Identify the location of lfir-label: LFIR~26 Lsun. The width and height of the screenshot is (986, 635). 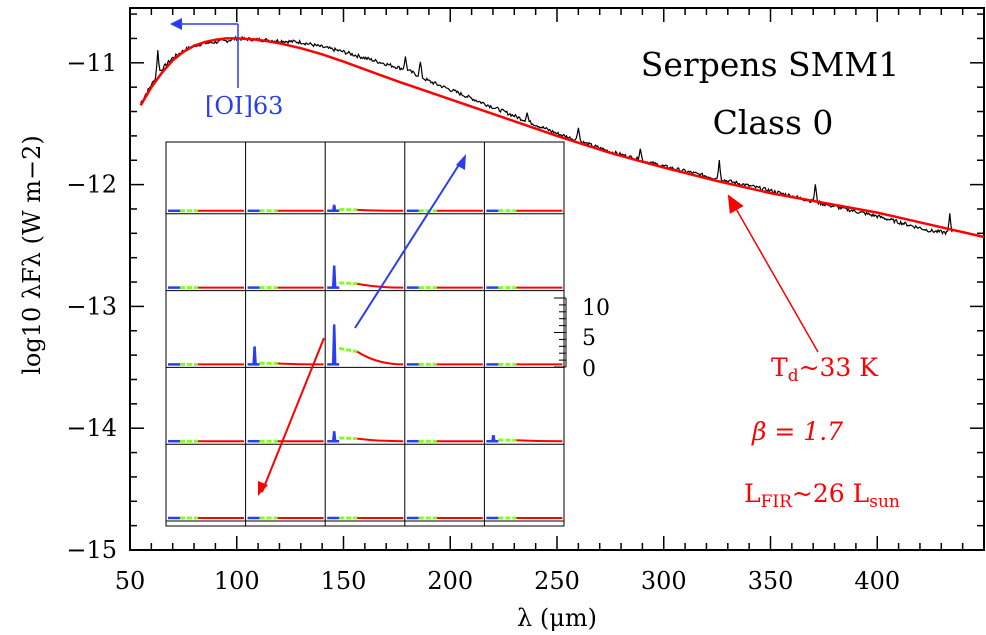
(822, 495).